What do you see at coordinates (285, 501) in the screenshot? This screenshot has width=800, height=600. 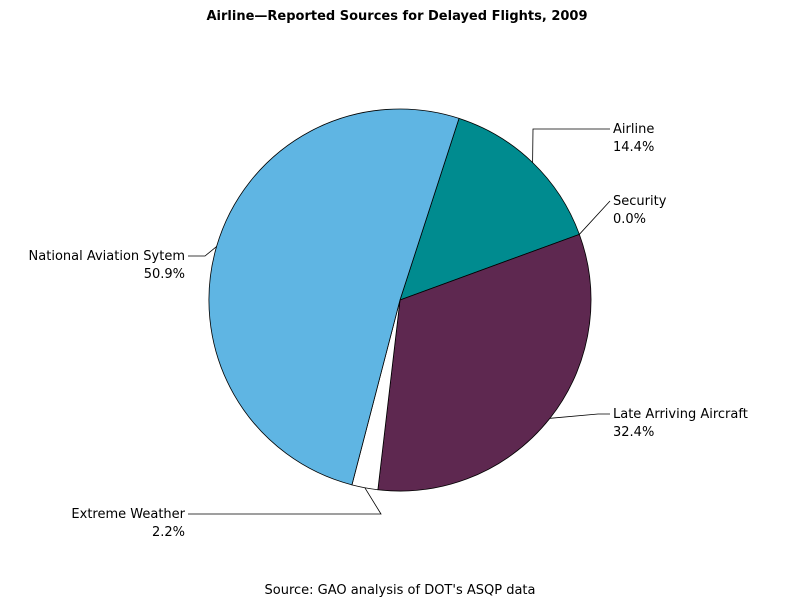 I see `leader-line-extreme-weather` at bounding box center [285, 501].